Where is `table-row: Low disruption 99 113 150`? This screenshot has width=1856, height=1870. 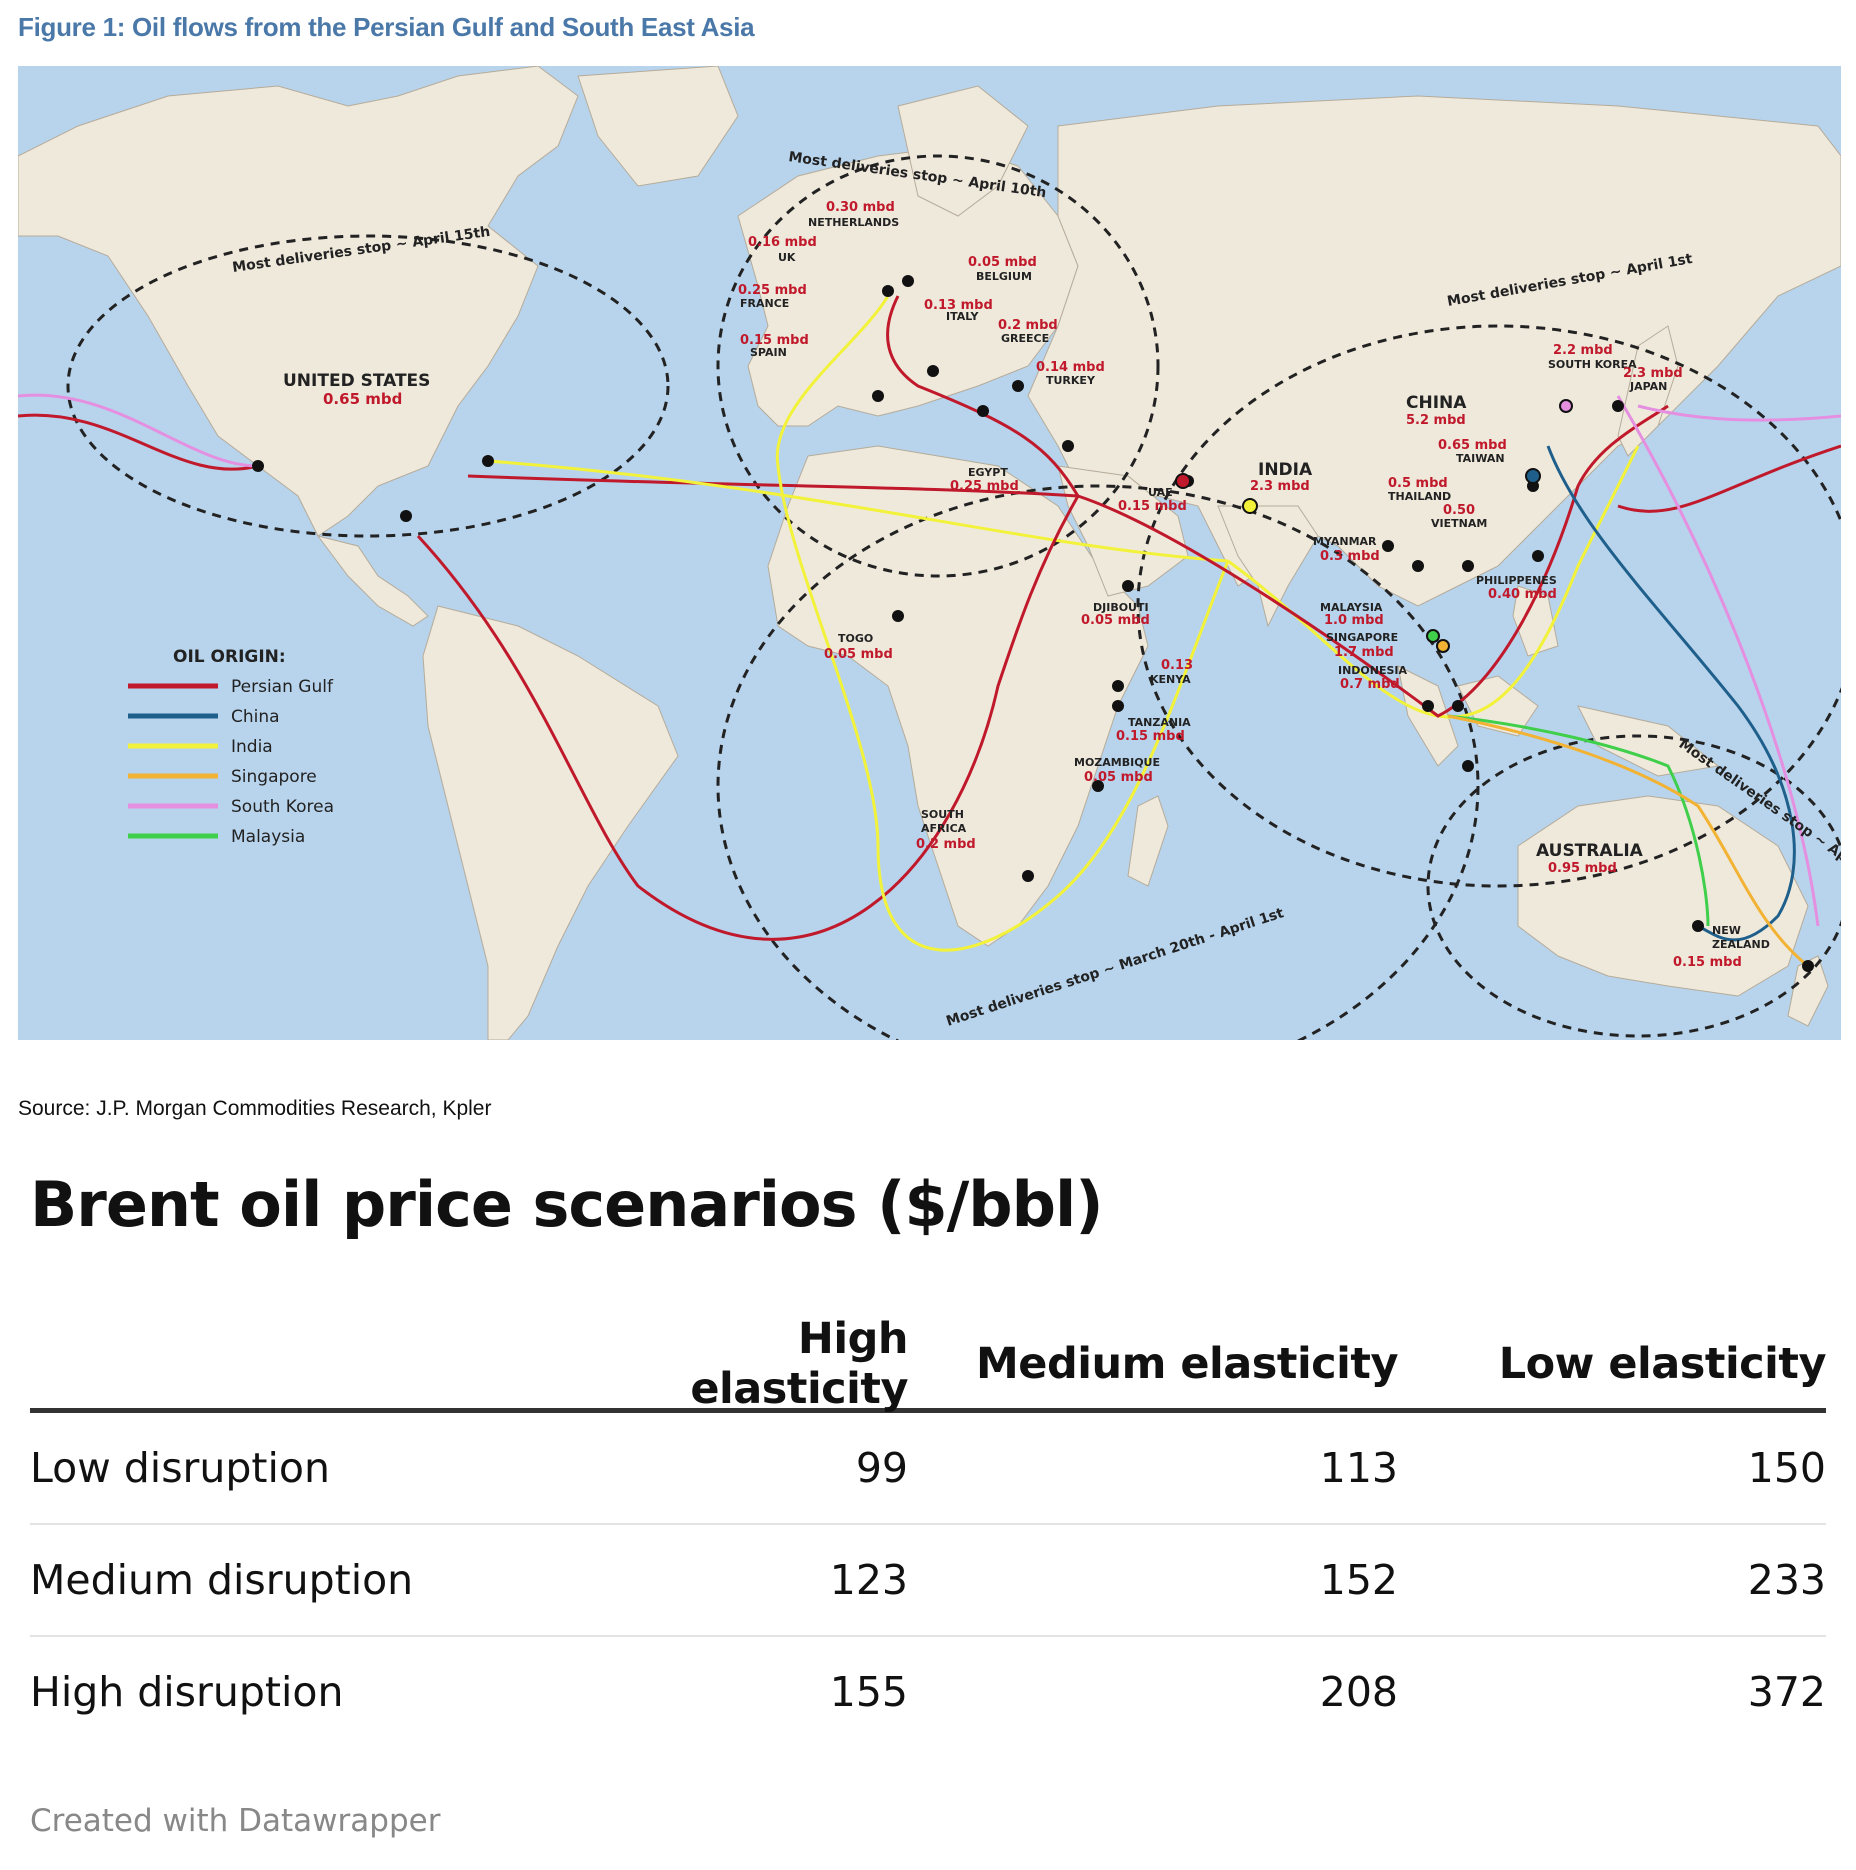
table-row: Low disruption 99 113 150 is located at coordinates (928, 1469).